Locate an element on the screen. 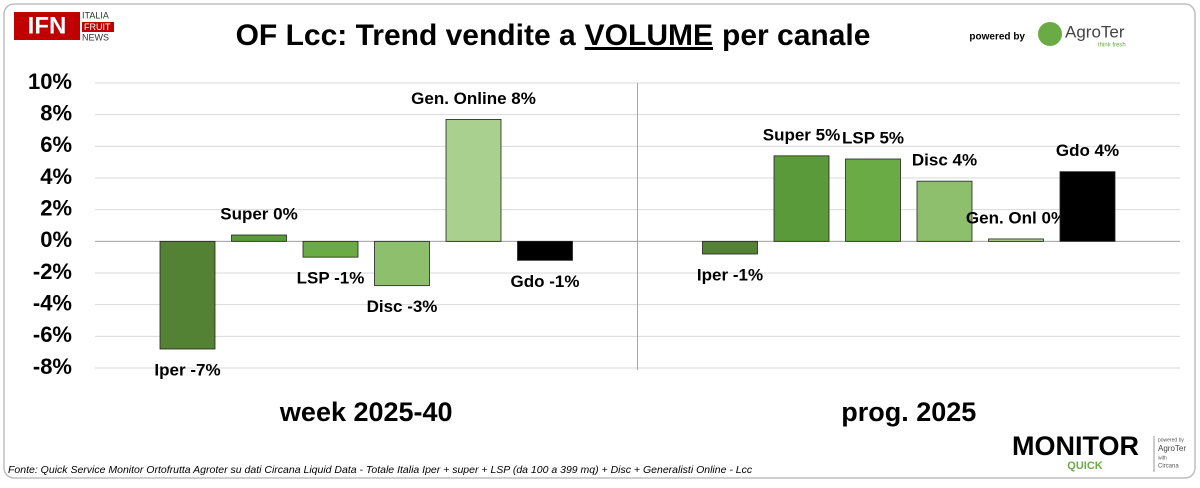 This screenshot has width=1200, height=488. logo-box is located at coordinates (47, 26).